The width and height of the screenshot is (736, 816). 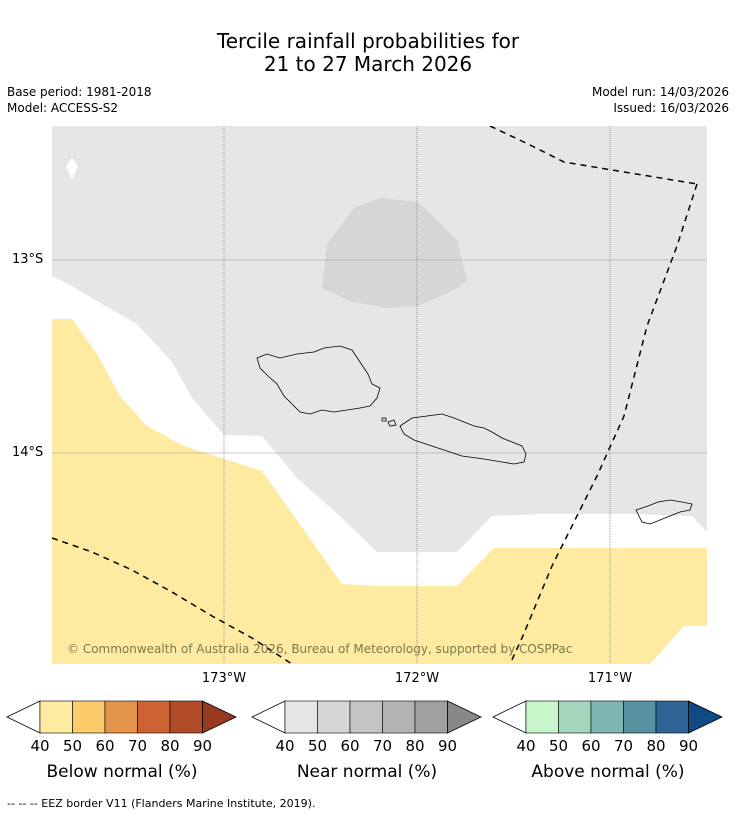 What do you see at coordinates (105, 746) in the screenshot?
I see `cbar-below-tick-60: 60` at bounding box center [105, 746].